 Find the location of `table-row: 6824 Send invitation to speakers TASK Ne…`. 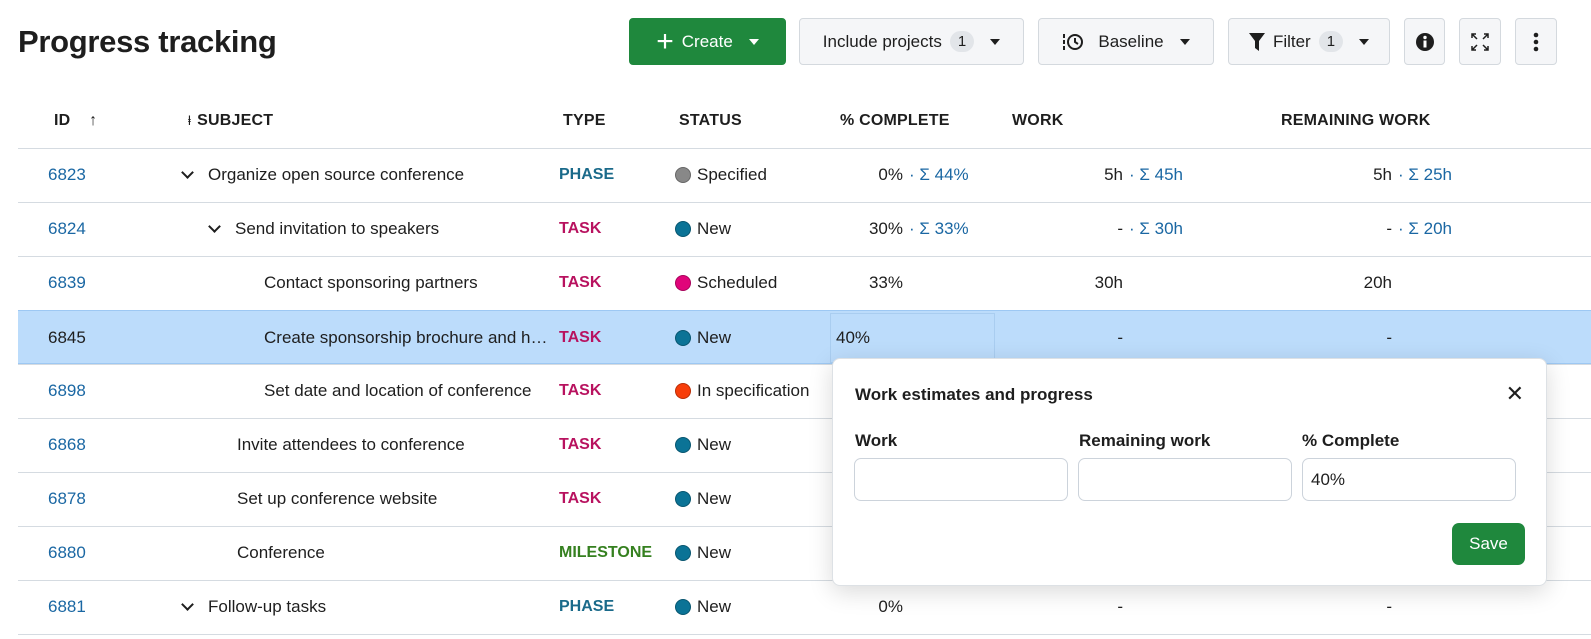

table-row: 6824 Send invitation to speakers TASK Ne… is located at coordinates (804, 229).